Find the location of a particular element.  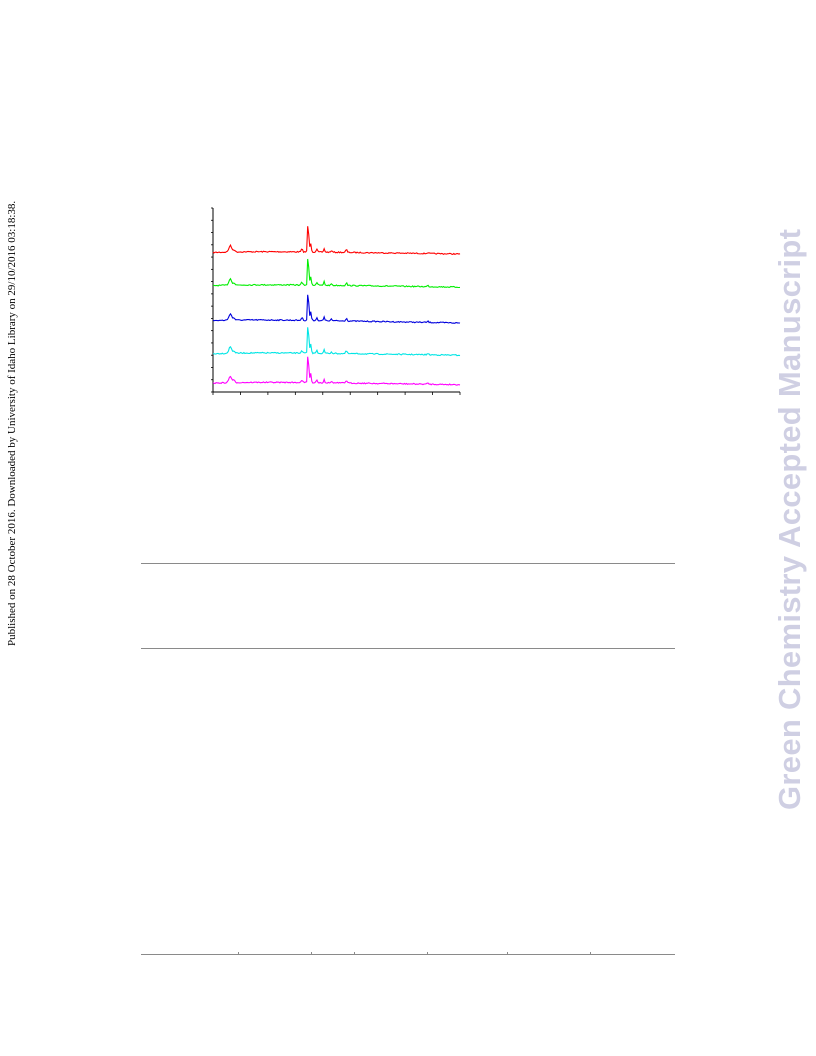

table-bottom-rule is located at coordinates (408, 954).